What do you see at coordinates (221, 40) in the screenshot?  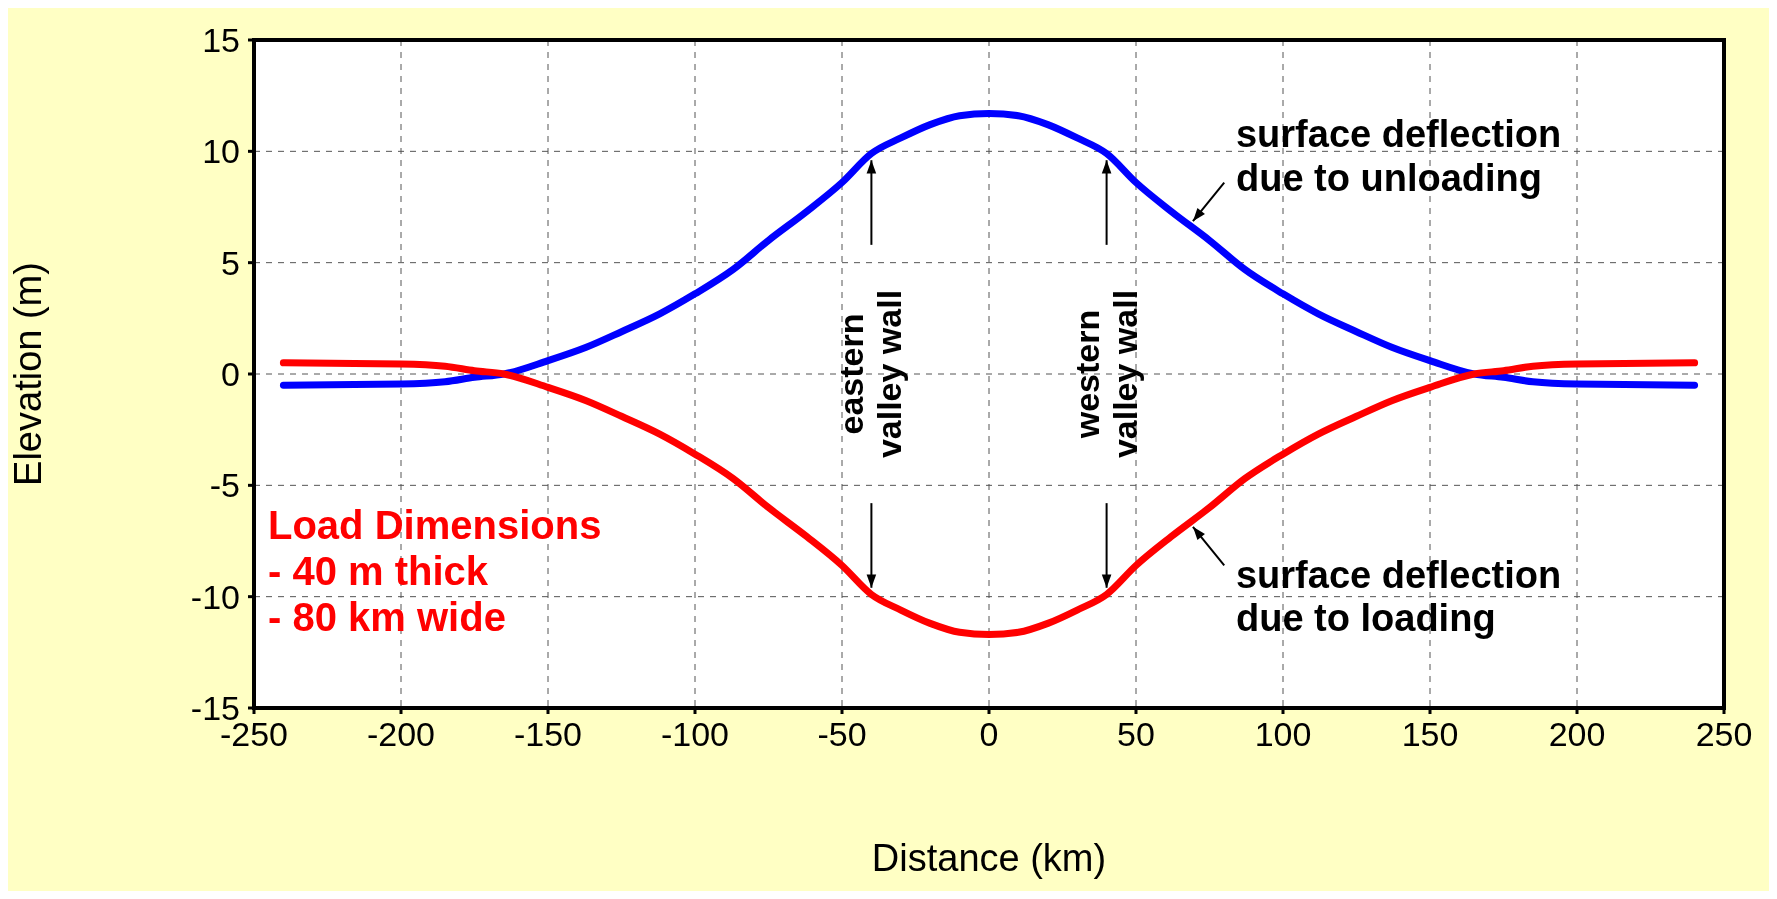 I see `y-tick-label: 15` at bounding box center [221, 40].